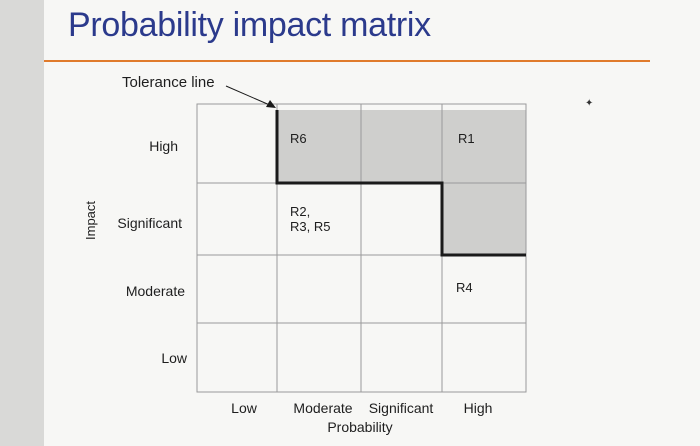  What do you see at coordinates (244, 408) in the screenshot?
I see `probability-level-low: Low` at bounding box center [244, 408].